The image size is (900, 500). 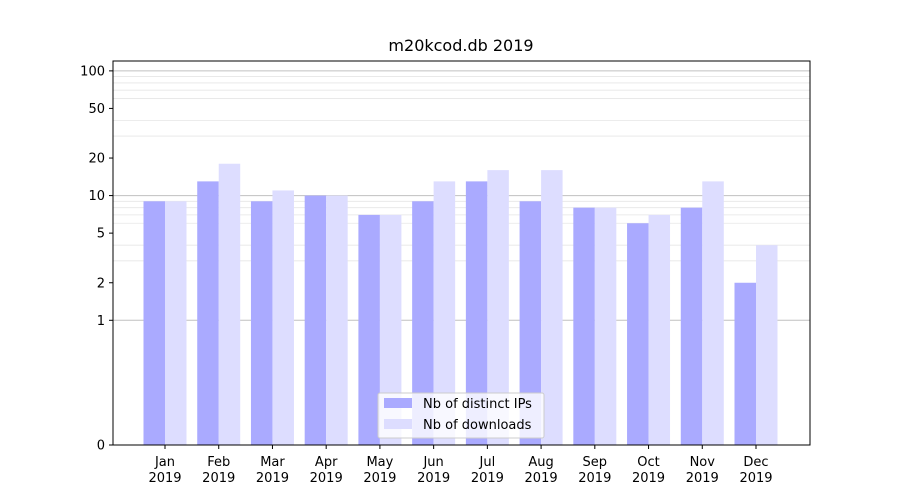 What do you see at coordinates (398, 424) in the screenshot?
I see `legend-swatch-downloads` at bounding box center [398, 424].